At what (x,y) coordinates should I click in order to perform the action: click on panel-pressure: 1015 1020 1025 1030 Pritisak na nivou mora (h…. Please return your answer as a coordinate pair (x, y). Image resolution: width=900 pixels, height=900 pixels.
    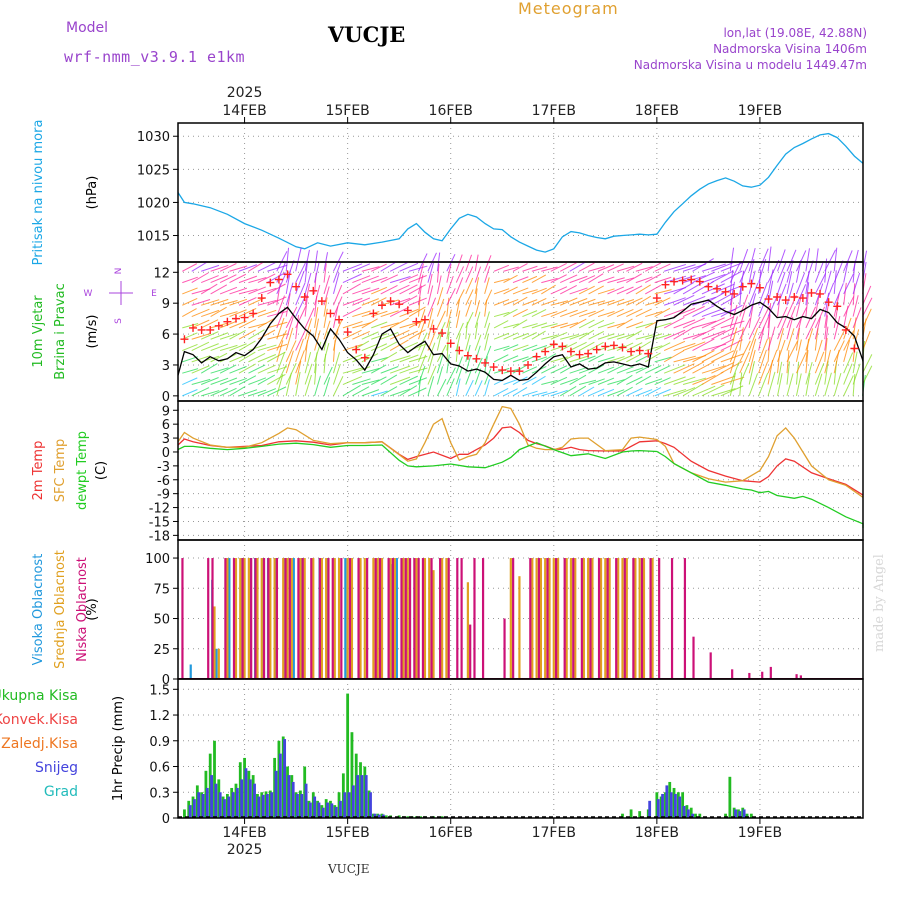
    Looking at the image, I should click on (447, 192).